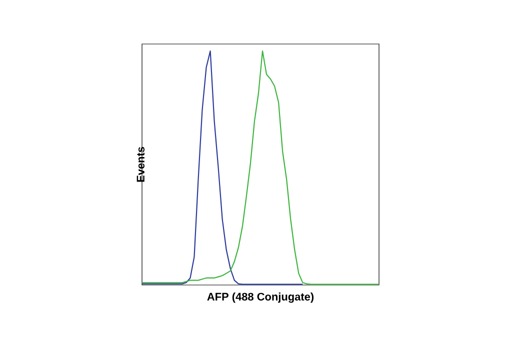 This screenshot has width=520, height=350. What do you see at coordinates (140, 164) in the screenshot?
I see `y-axis-title: Events` at bounding box center [140, 164].